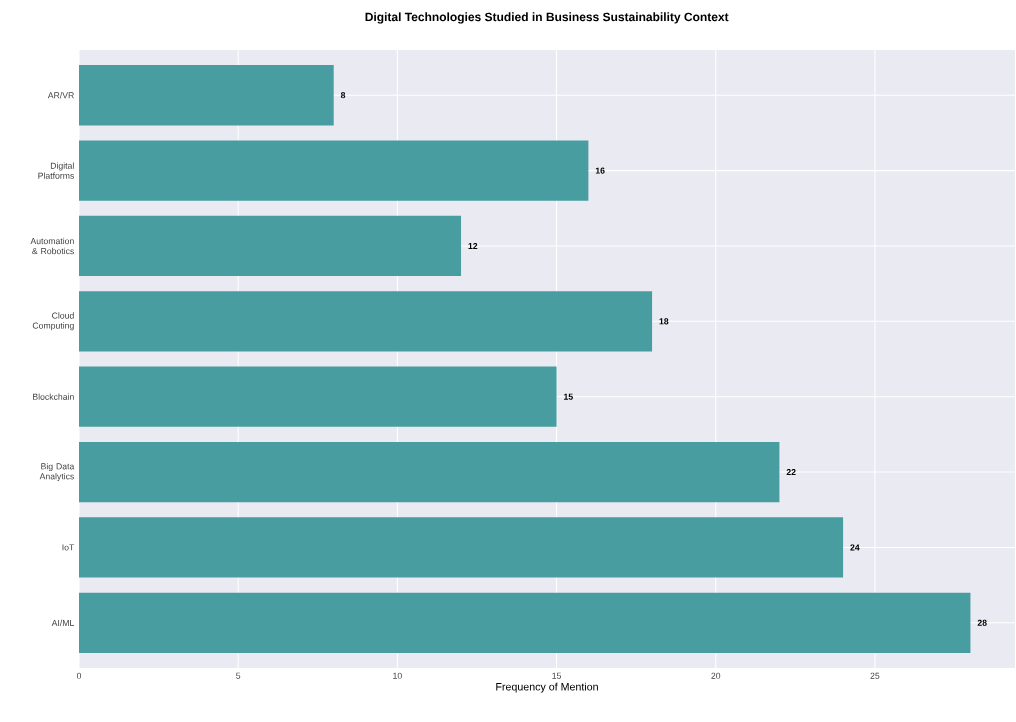 The width and height of the screenshot is (1016, 722). What do you see at coordinates (875, 675) in the screenshot?
I see `x-tick-label: 25` at bounding box center [875, 675].